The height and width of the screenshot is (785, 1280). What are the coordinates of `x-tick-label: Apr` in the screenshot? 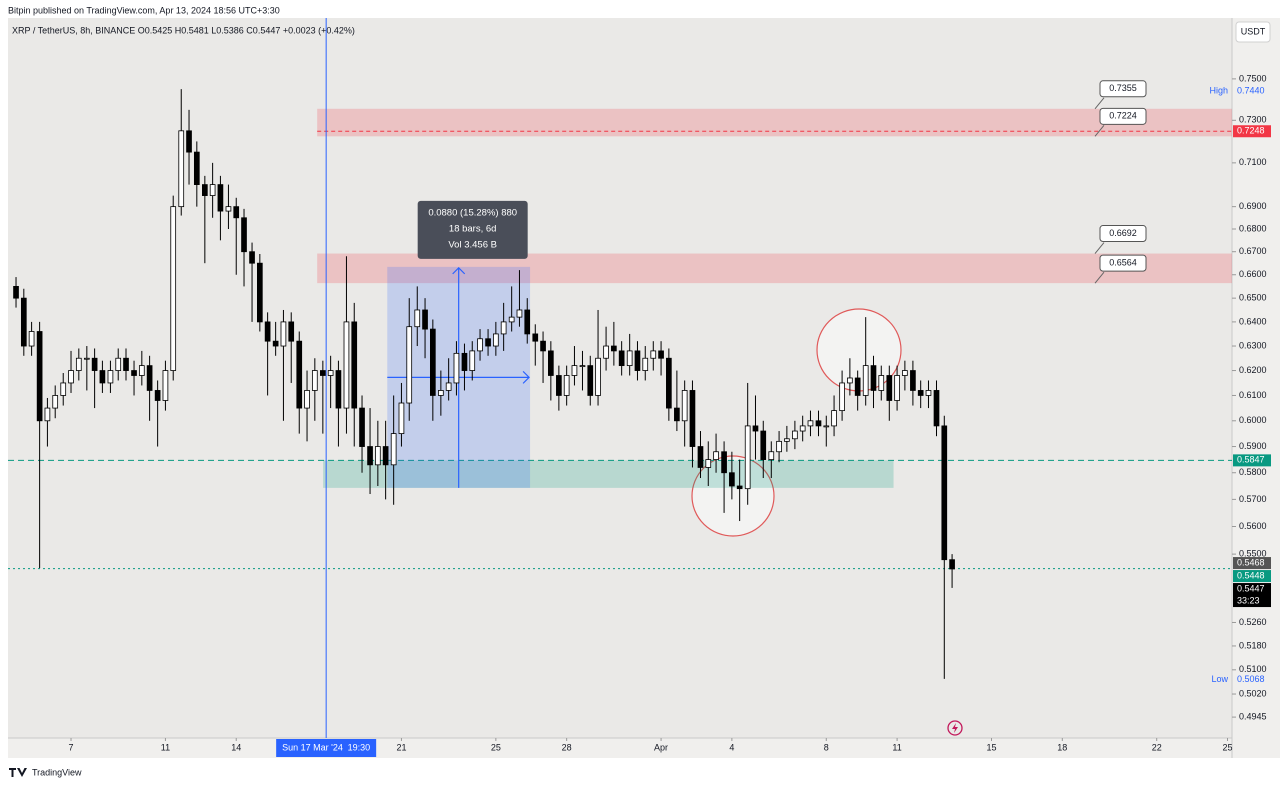 It's located at (661, 747).